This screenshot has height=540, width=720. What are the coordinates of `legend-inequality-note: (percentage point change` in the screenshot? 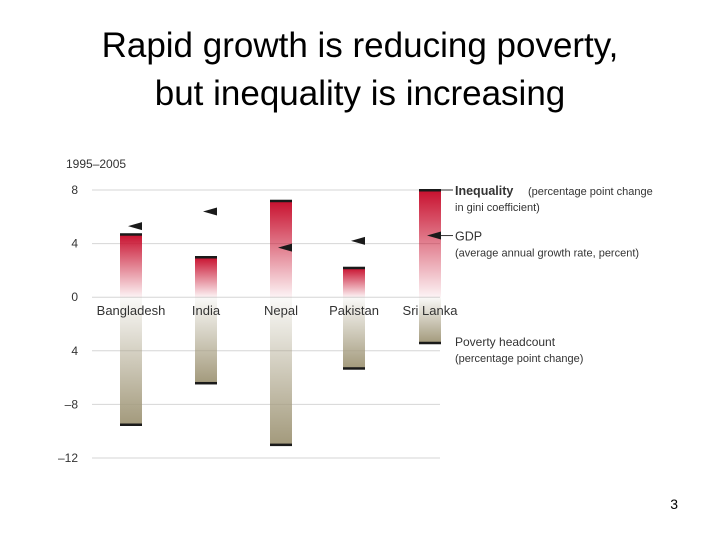 It's located at (590, 192).